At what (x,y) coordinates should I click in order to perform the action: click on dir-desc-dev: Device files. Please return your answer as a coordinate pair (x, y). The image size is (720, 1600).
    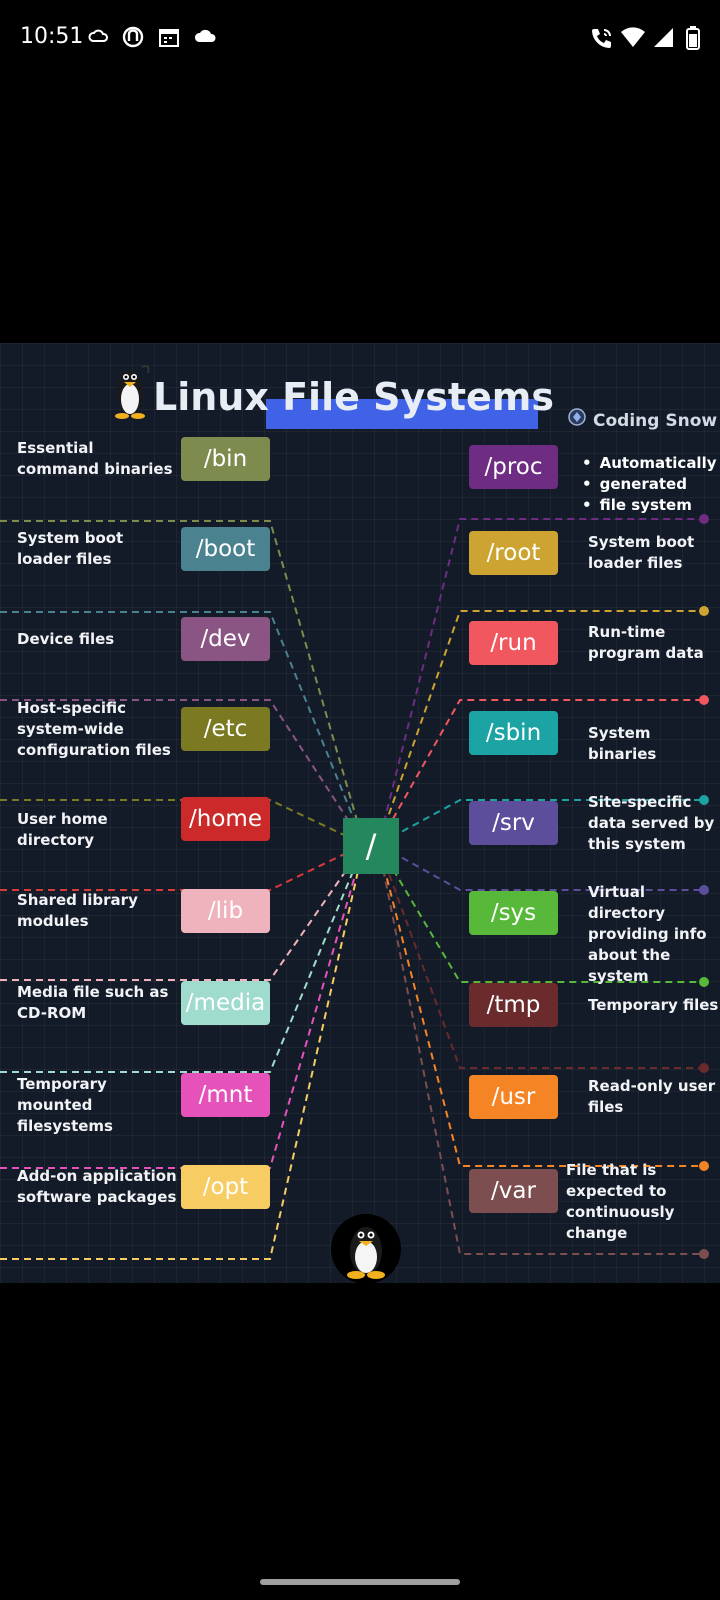
    Looking at the image, I should click on (66, 638).